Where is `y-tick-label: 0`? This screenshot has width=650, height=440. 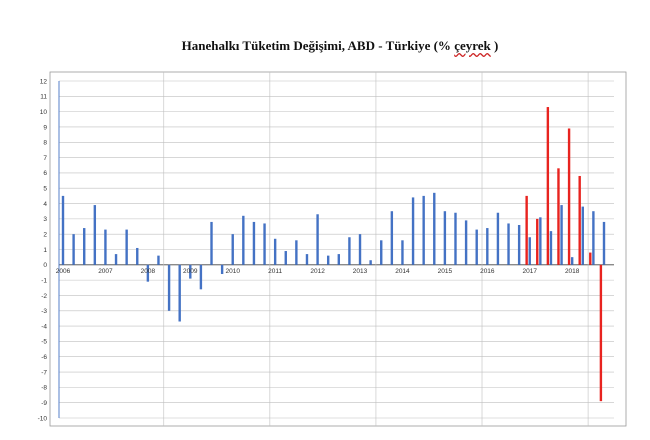
y-tick-label: 0 is located at coordinates (45, 265).